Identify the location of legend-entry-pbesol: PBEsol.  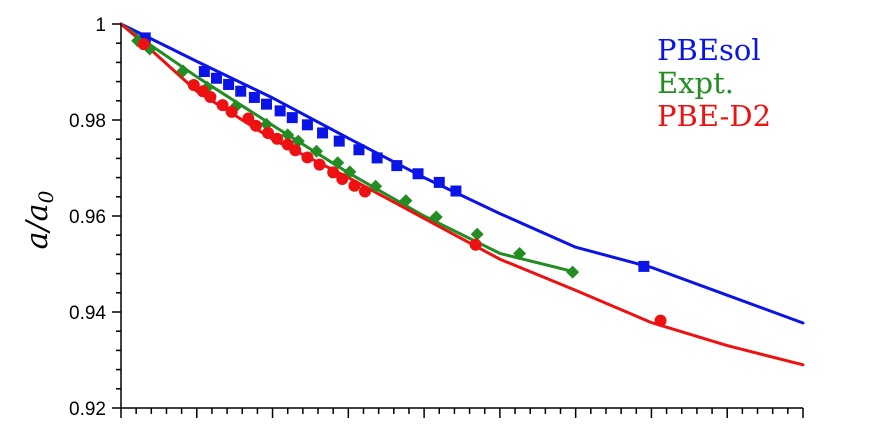
(709, 50).